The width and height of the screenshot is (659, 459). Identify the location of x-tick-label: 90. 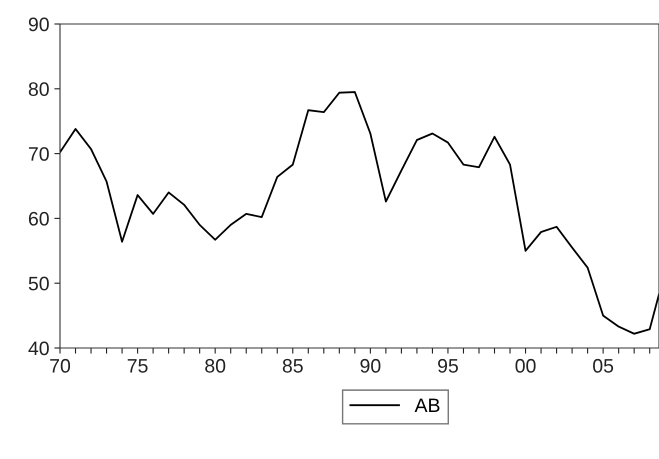
(370, 365).